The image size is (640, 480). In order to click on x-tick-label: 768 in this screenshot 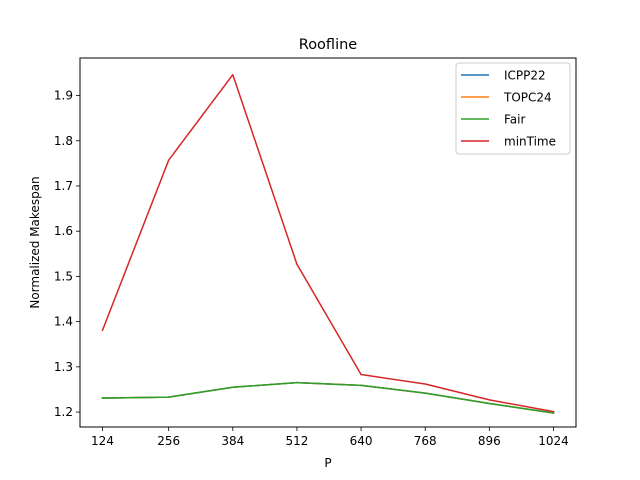, I will do `click(425, 441)`.